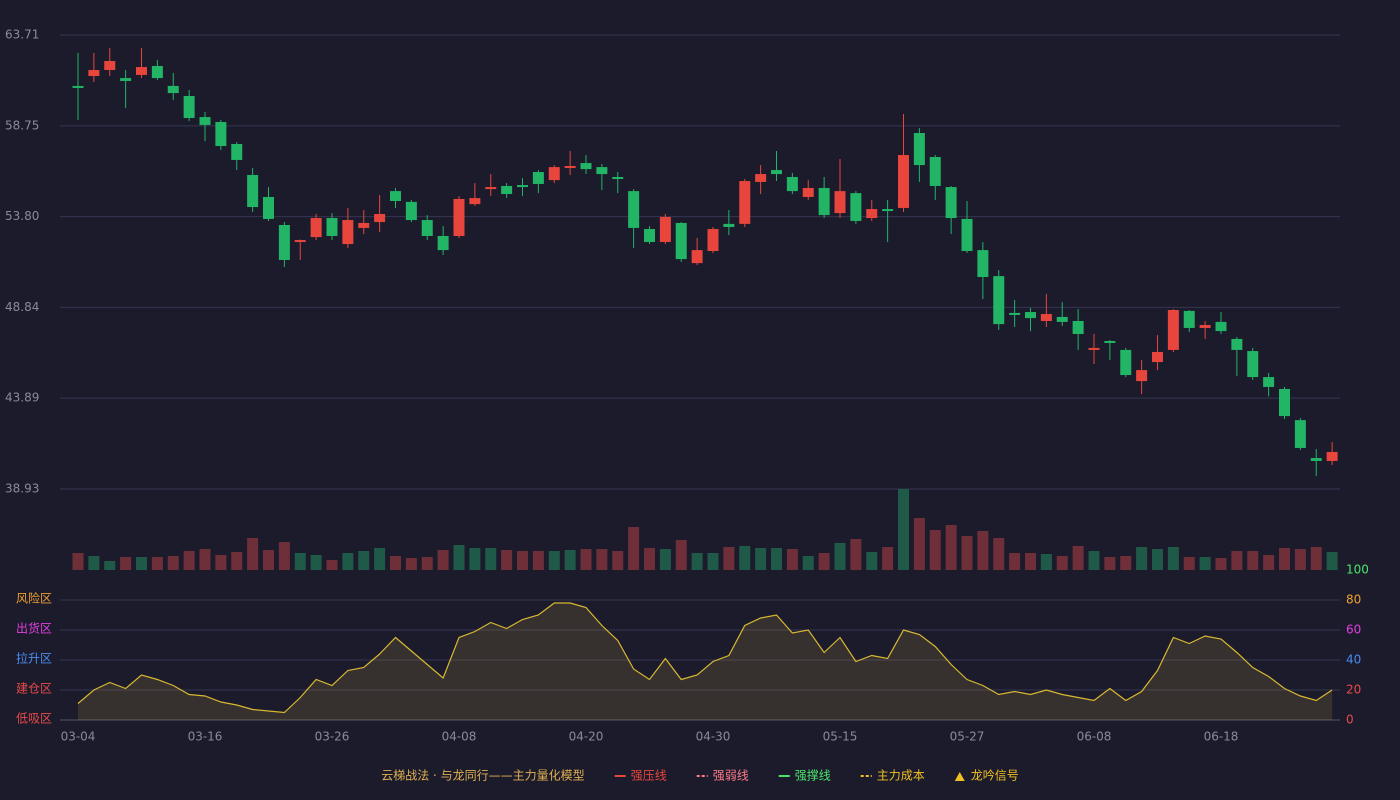 This screenshot has height=800, width=1400. I want to click on indicator-tick-label: 60, so click(1353, 630).